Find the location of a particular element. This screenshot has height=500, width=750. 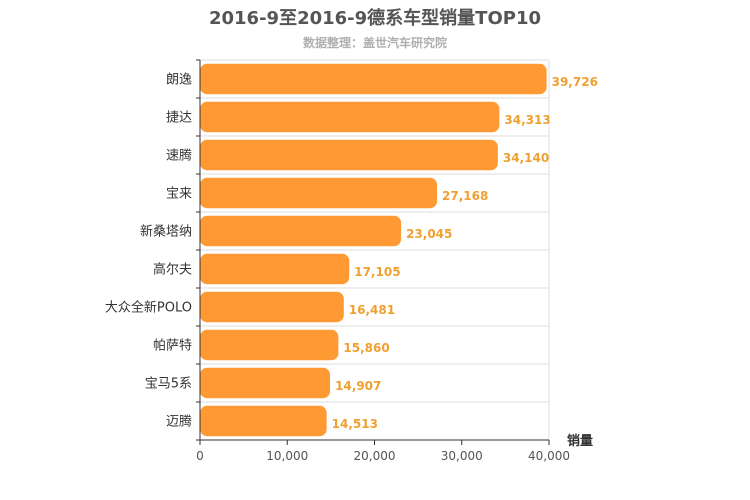

value-label: 27,168 is located at coordinates (465, 196).